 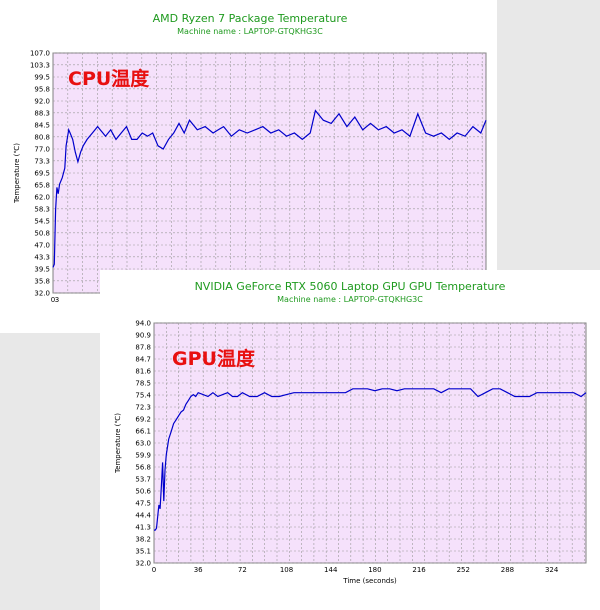 I want to click on y-tick-label: 54.5, so click(x=42, y=222).